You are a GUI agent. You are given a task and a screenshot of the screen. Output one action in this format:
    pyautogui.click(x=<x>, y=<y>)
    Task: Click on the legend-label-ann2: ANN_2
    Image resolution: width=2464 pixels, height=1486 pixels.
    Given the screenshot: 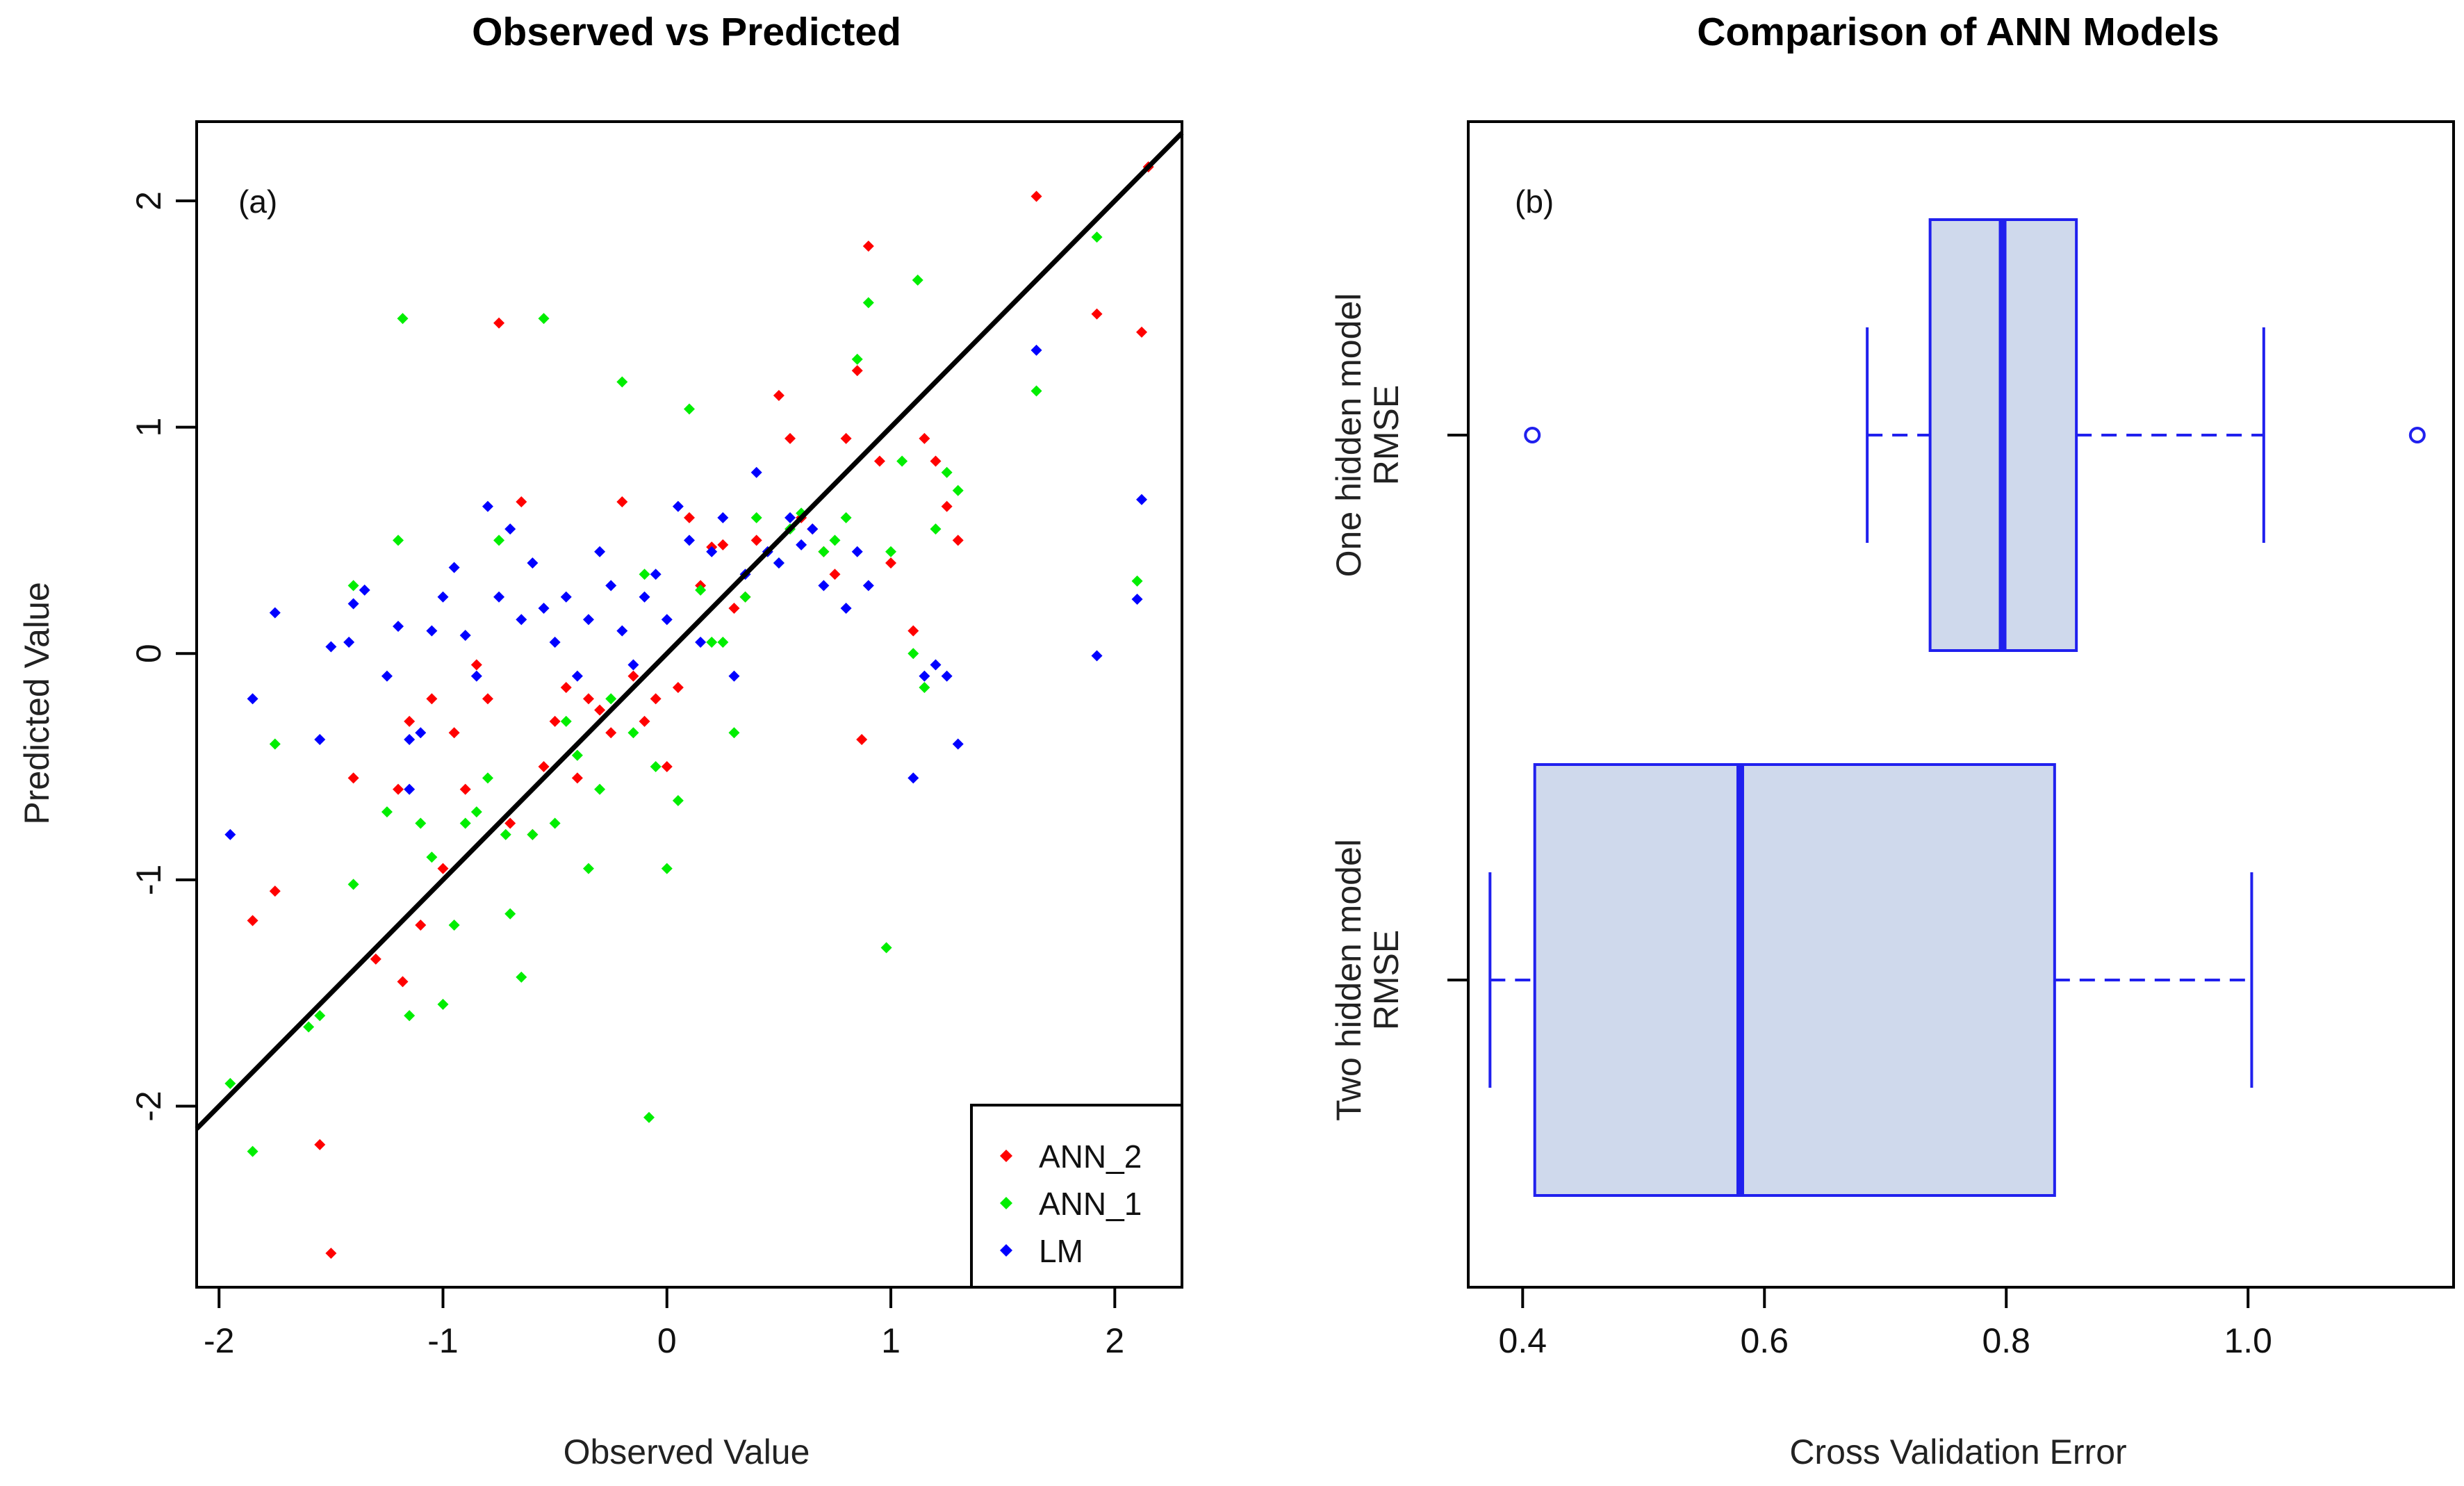 What is the action you would take?
    pyautogui.click(x=1090, y=1156)
    